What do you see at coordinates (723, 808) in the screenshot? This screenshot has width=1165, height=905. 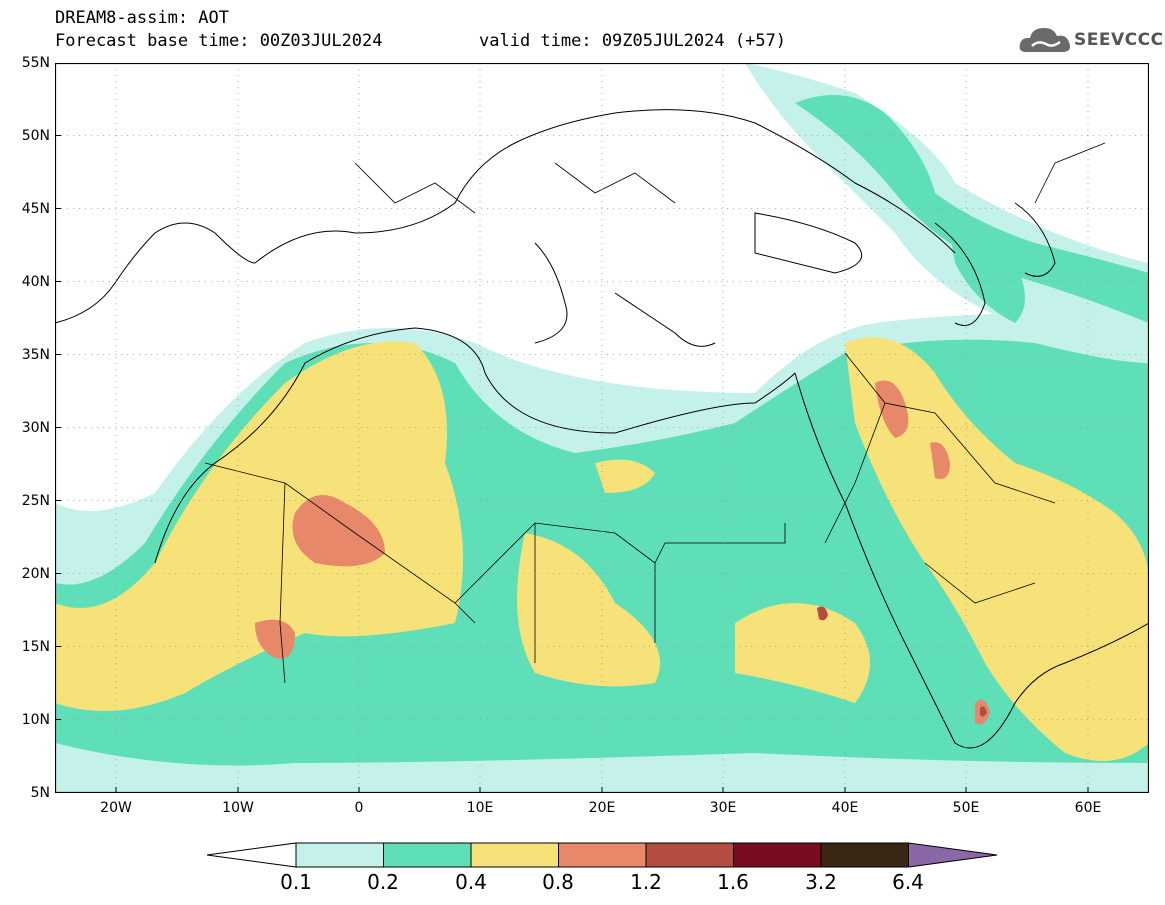 I see `lon-label: 30E` at bounding box center [723, 808].